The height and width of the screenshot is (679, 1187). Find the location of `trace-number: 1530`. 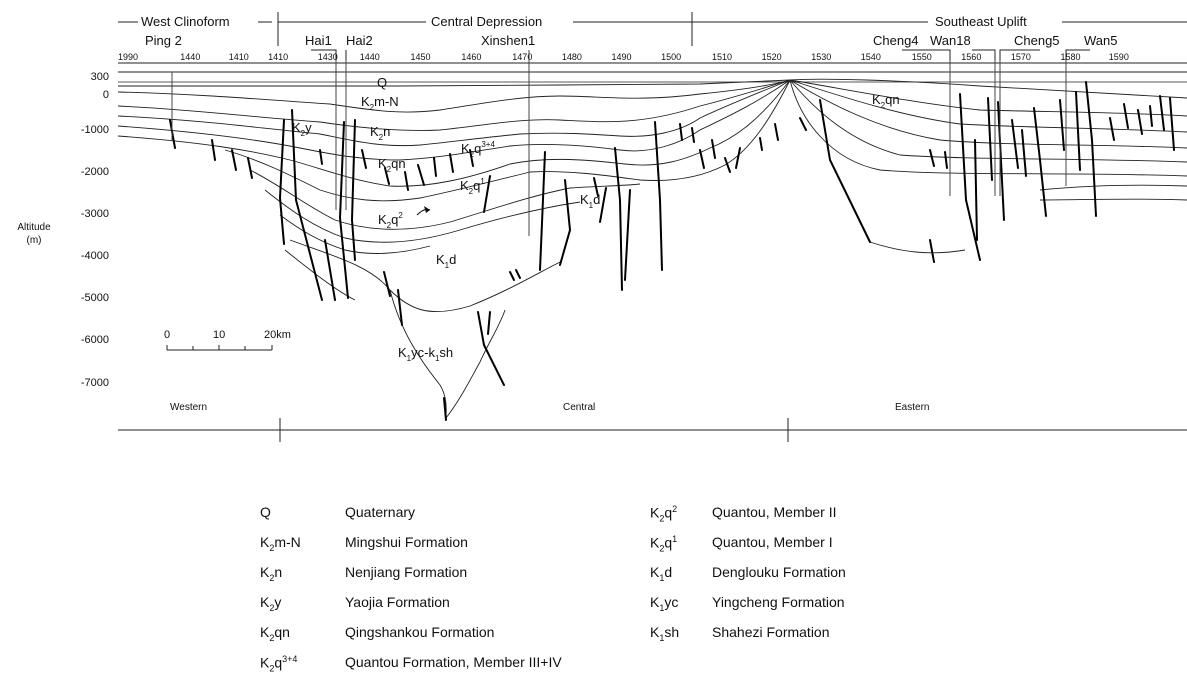

trace-number: 1530 is located at coordinates (821, 57).